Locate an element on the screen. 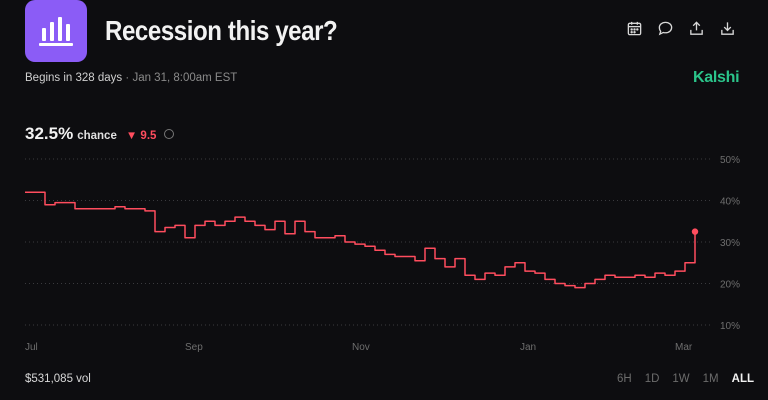  info-icon is located at coordinates (169, 134).